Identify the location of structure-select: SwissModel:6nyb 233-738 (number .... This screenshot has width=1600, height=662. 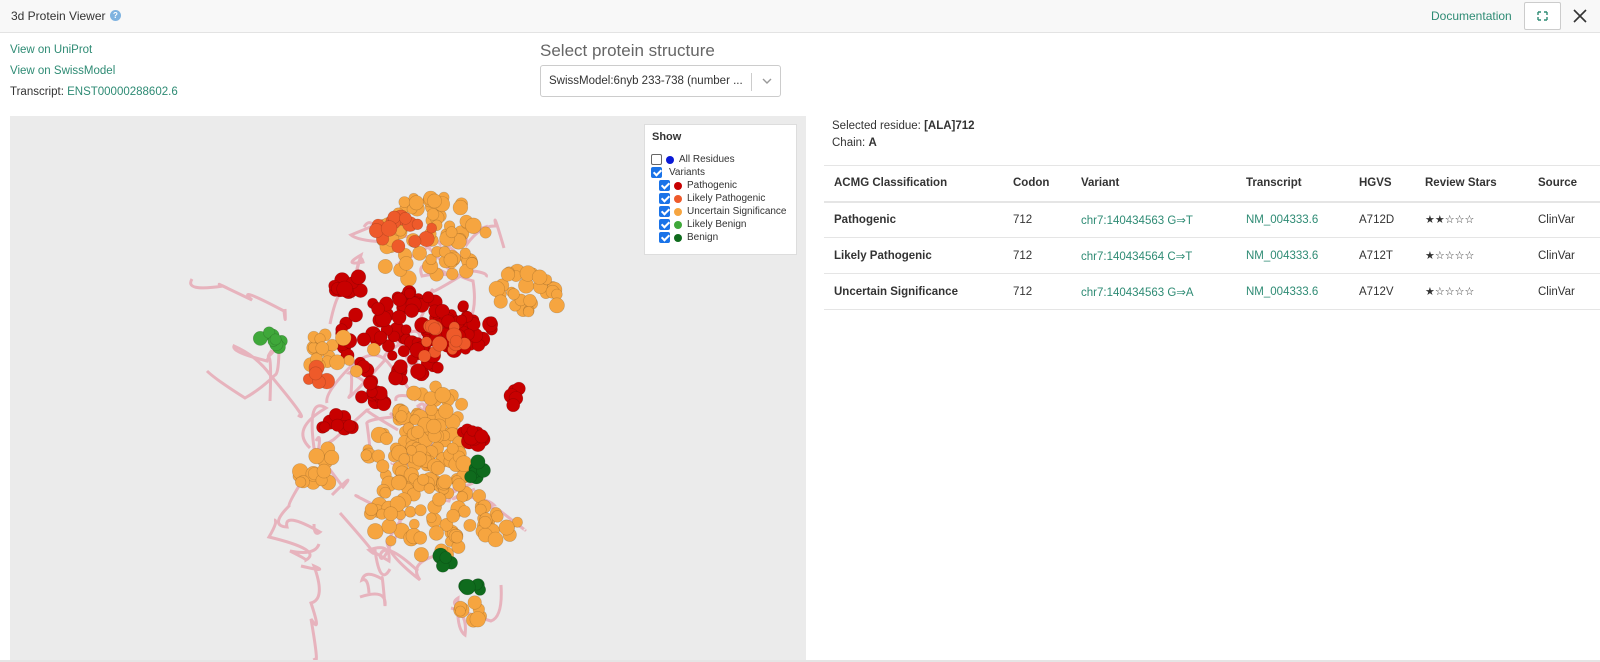
(660, 81).